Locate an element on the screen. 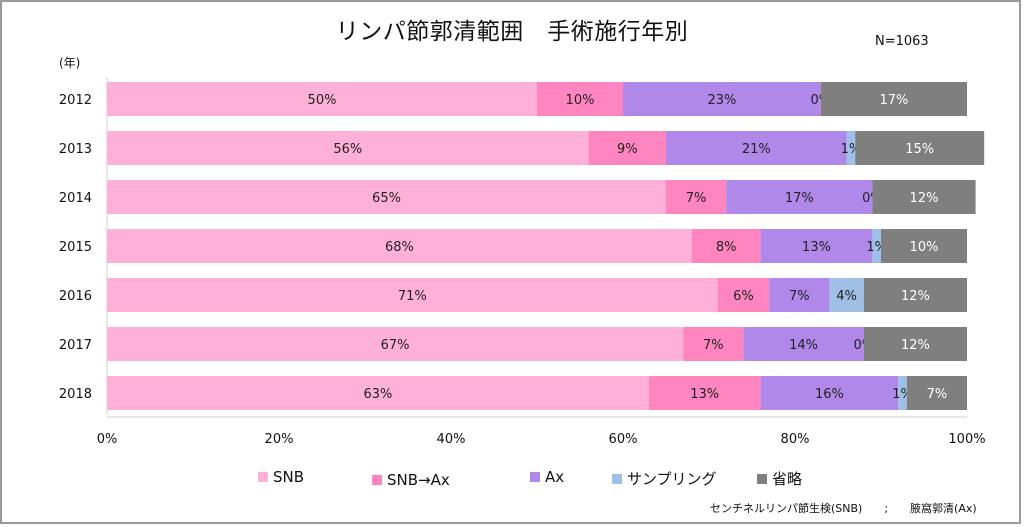 Image resolution: width=1024 pixels, height=527 pixels. data-label: 71% is located at coordinates (412, 296).